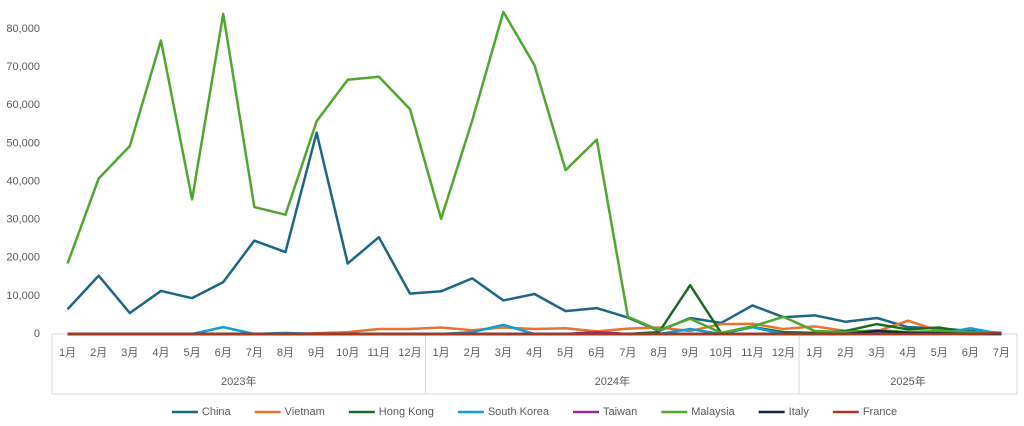 Image resolution: width=1024 pixels, height=426 pixels. What do you see at coordinates (406, 412) in the screenshot?
I see `legend-label: Hong Kong` at bounding box center [406, 412].